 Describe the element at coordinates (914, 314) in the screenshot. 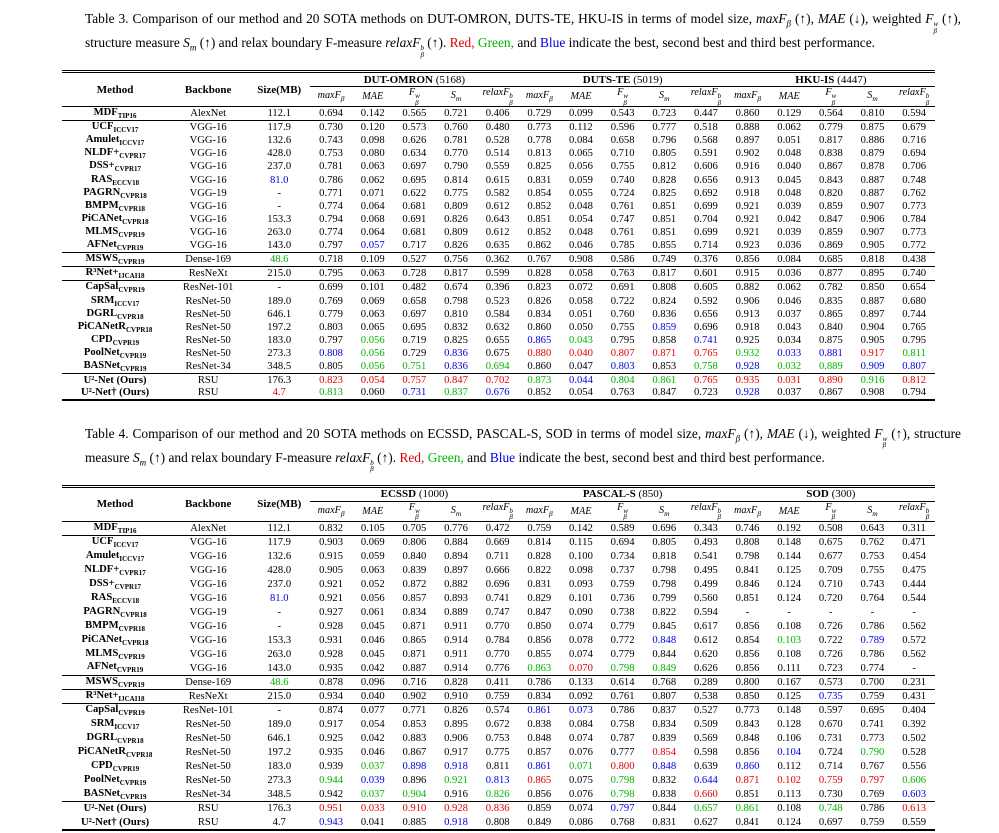

I see `metric-value: 0.744` at that location.